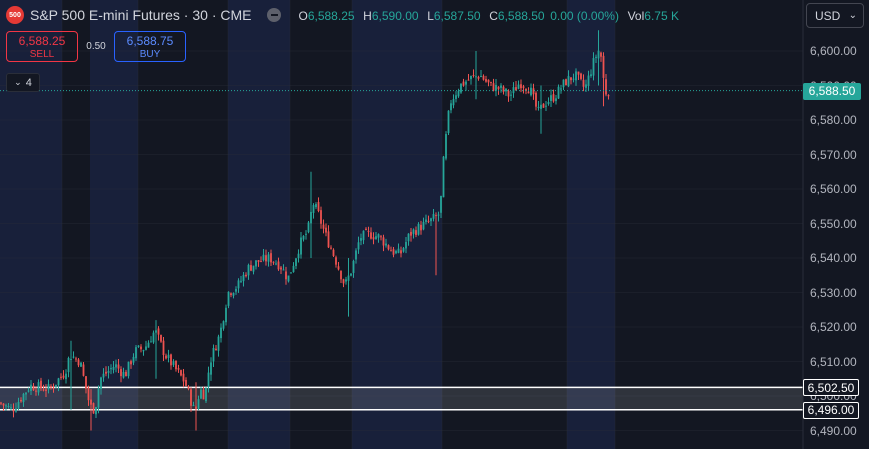 This screenshot has height=449, width=869. I want to click on buy-button: 6,588.75 BUY, so click(150, 46).